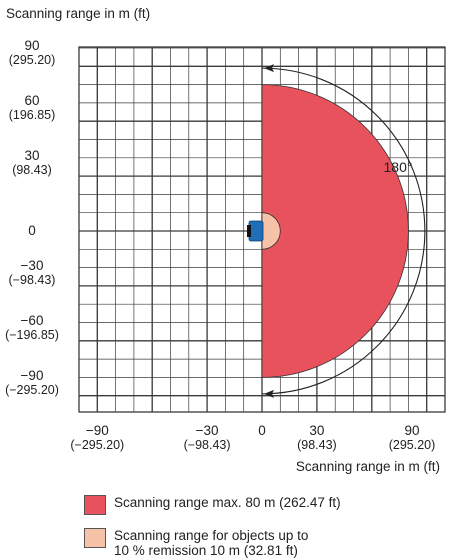 The height and width of the screenshot is (560, 454). I want to click on y-tick-label: −90 (−295.20), so click(32, 382).